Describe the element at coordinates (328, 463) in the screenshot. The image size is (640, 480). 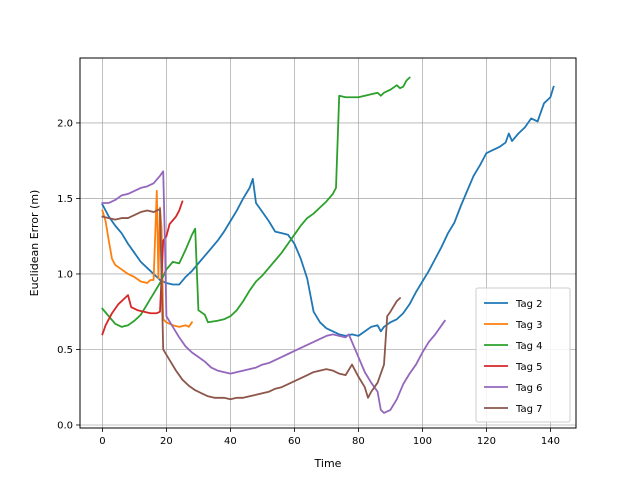
I see `x-axis-label: Time` at that location.